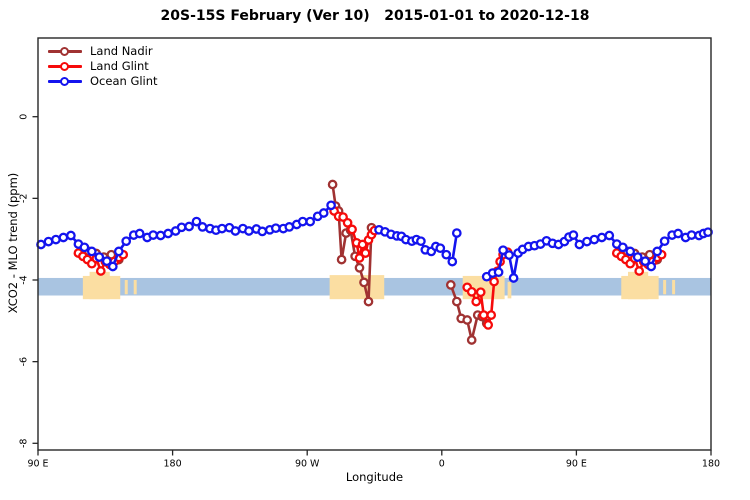  I want to click on y-tick-label: 0, so click(24, 117).